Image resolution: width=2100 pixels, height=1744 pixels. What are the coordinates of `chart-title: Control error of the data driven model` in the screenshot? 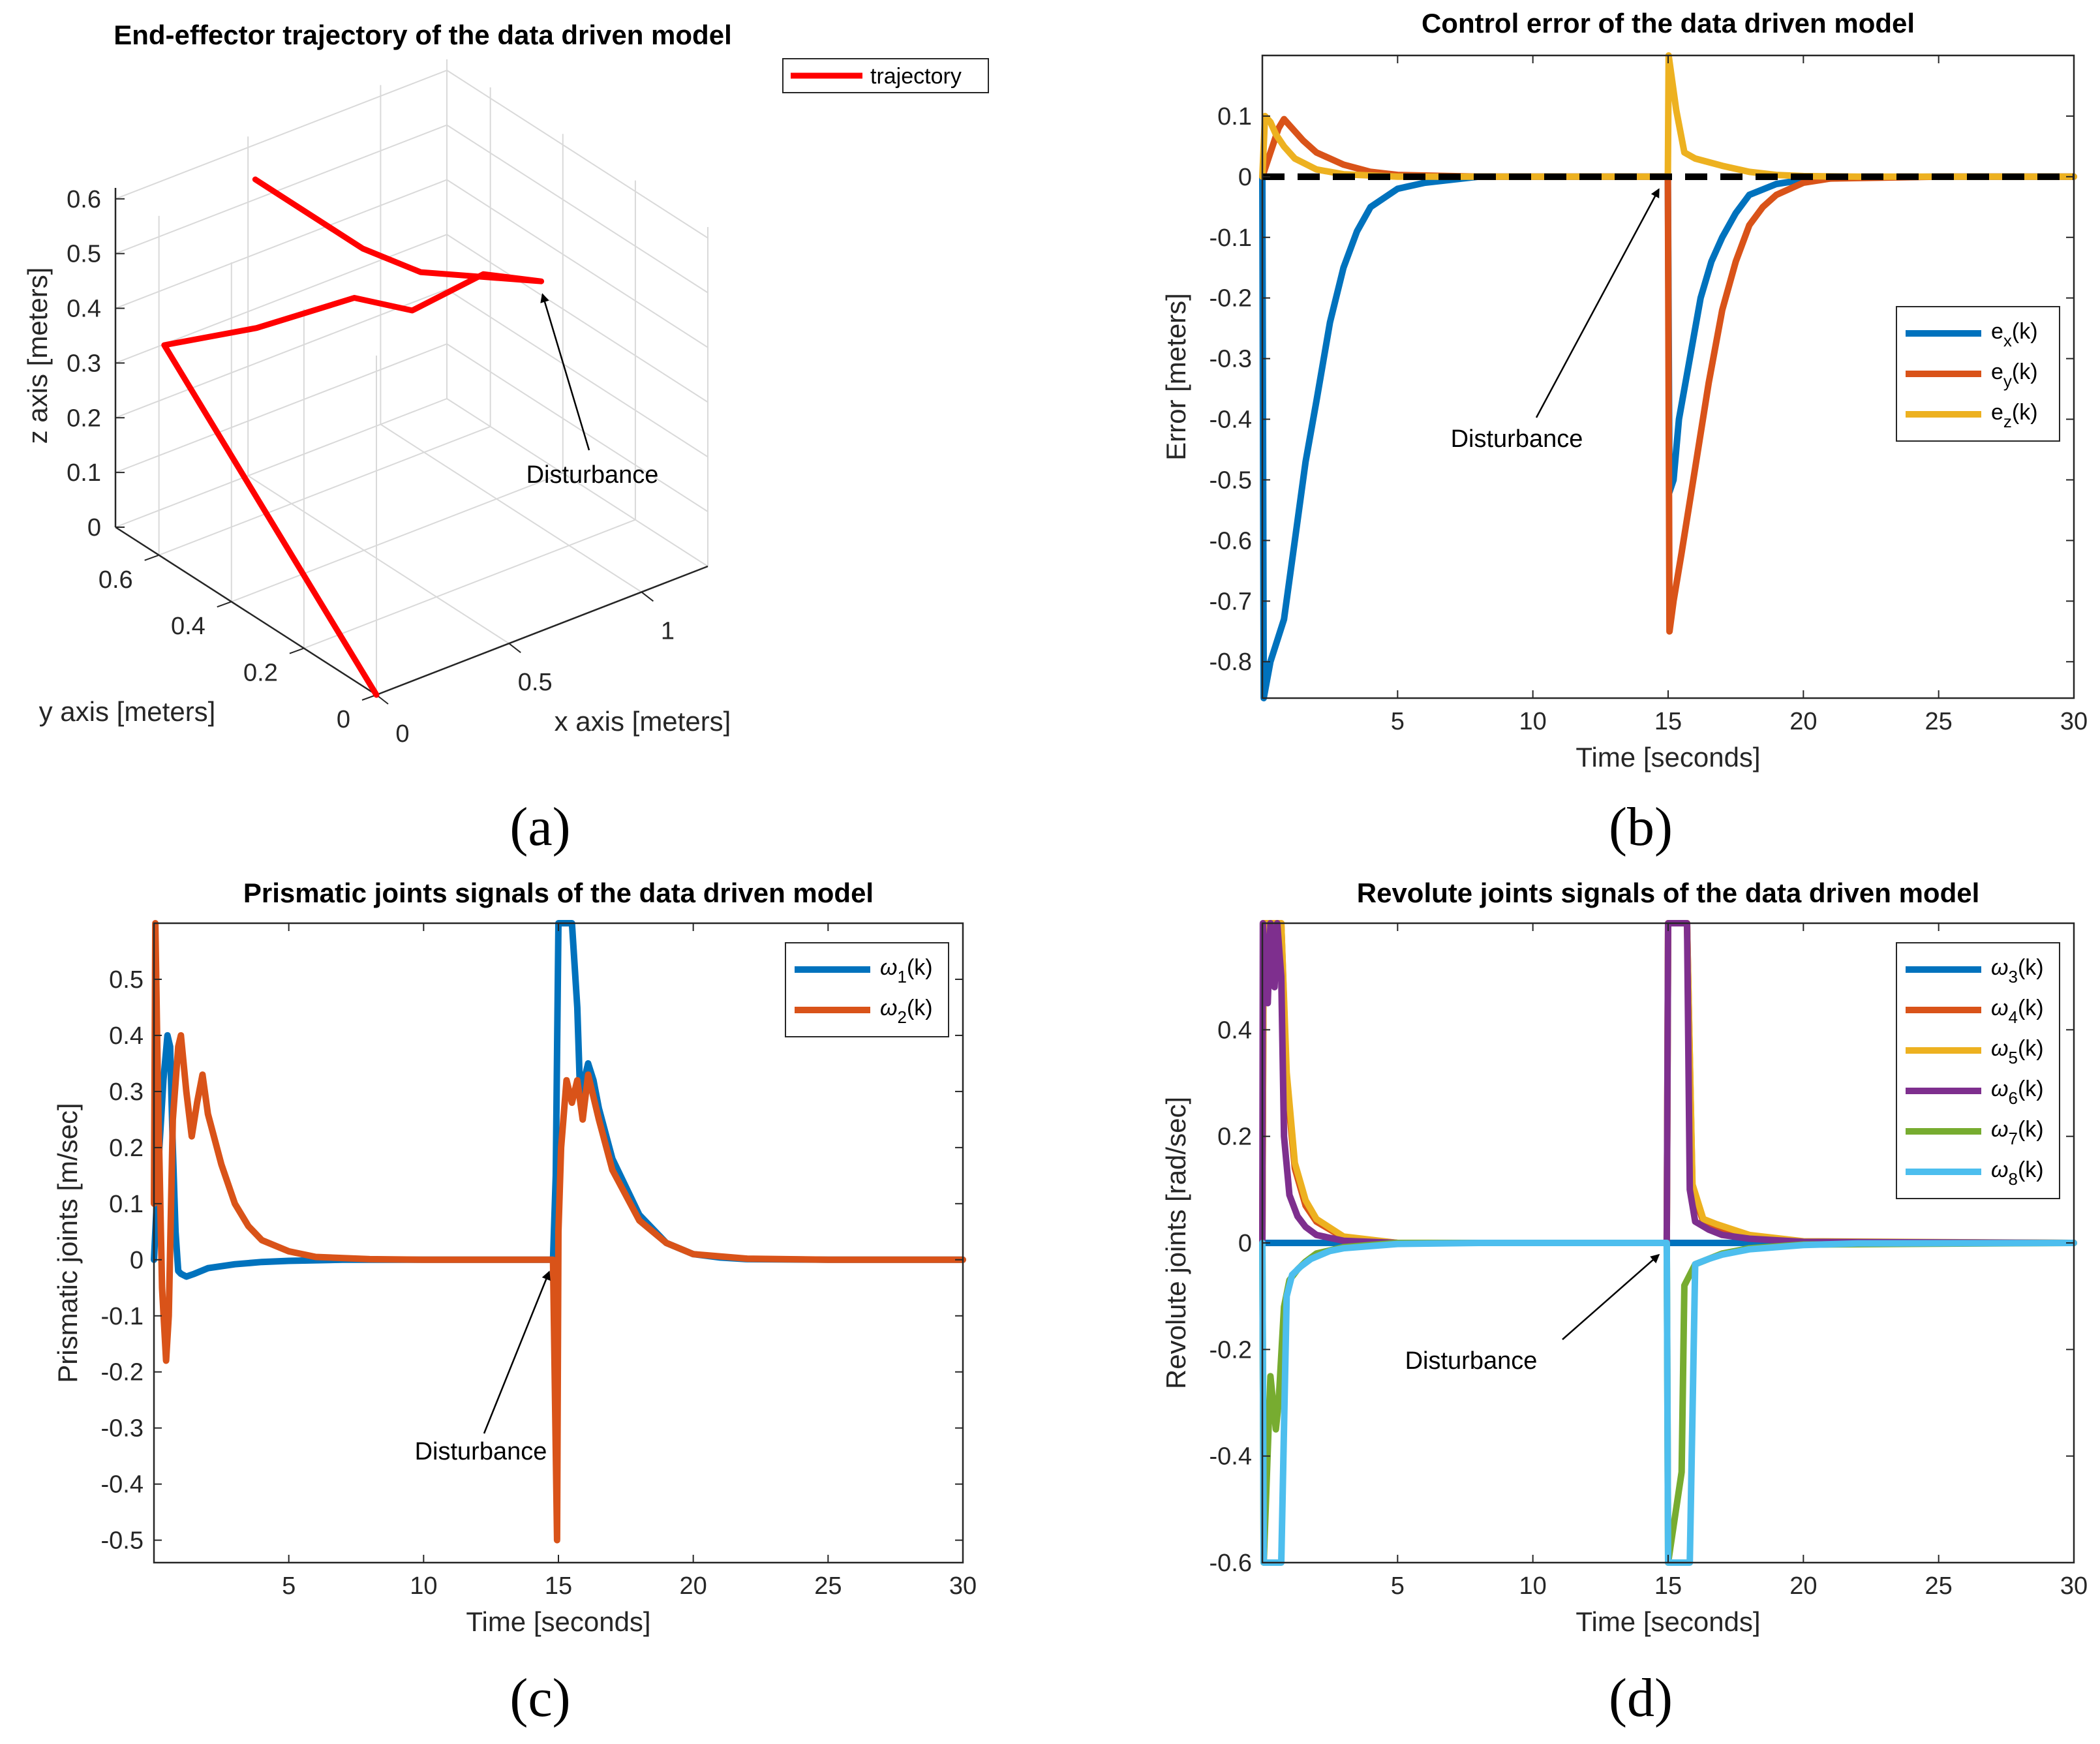 It's located at (1668, 23).